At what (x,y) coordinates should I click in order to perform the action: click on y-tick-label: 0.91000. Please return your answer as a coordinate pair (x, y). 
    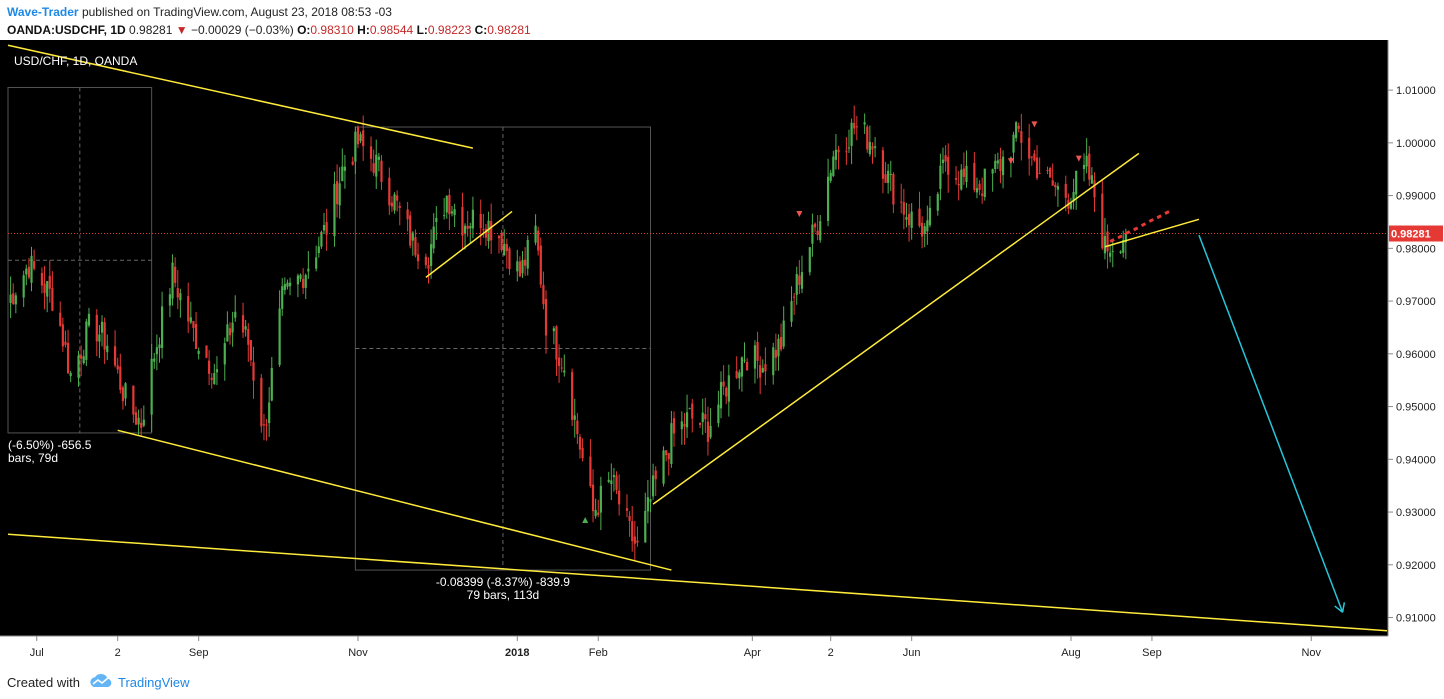
    Looking at the image, I should click on (1416, 619).